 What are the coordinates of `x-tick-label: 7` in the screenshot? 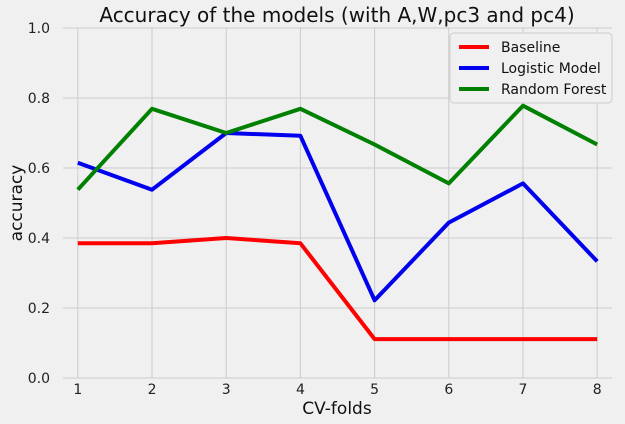 It's located at (523, 390).